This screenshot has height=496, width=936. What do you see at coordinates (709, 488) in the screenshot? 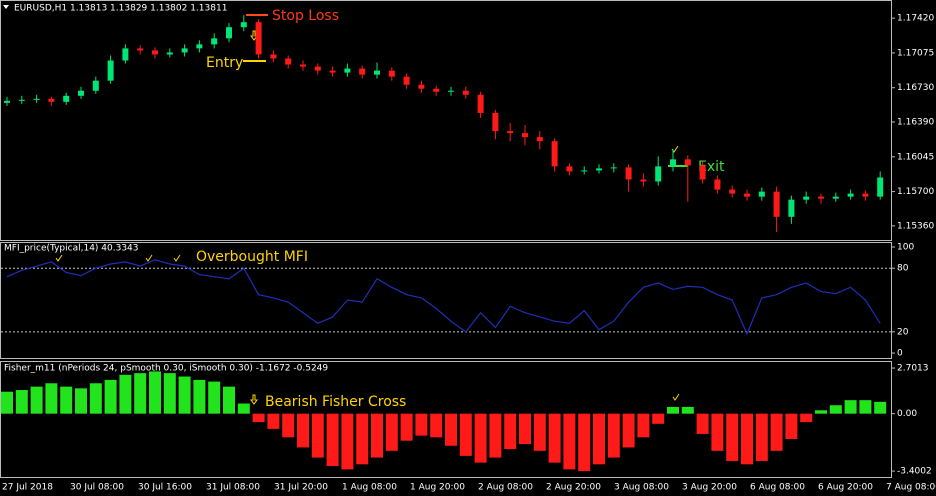
I see `x-tick-label: 3 Aug 20:00` at bounding box center [709, 488].